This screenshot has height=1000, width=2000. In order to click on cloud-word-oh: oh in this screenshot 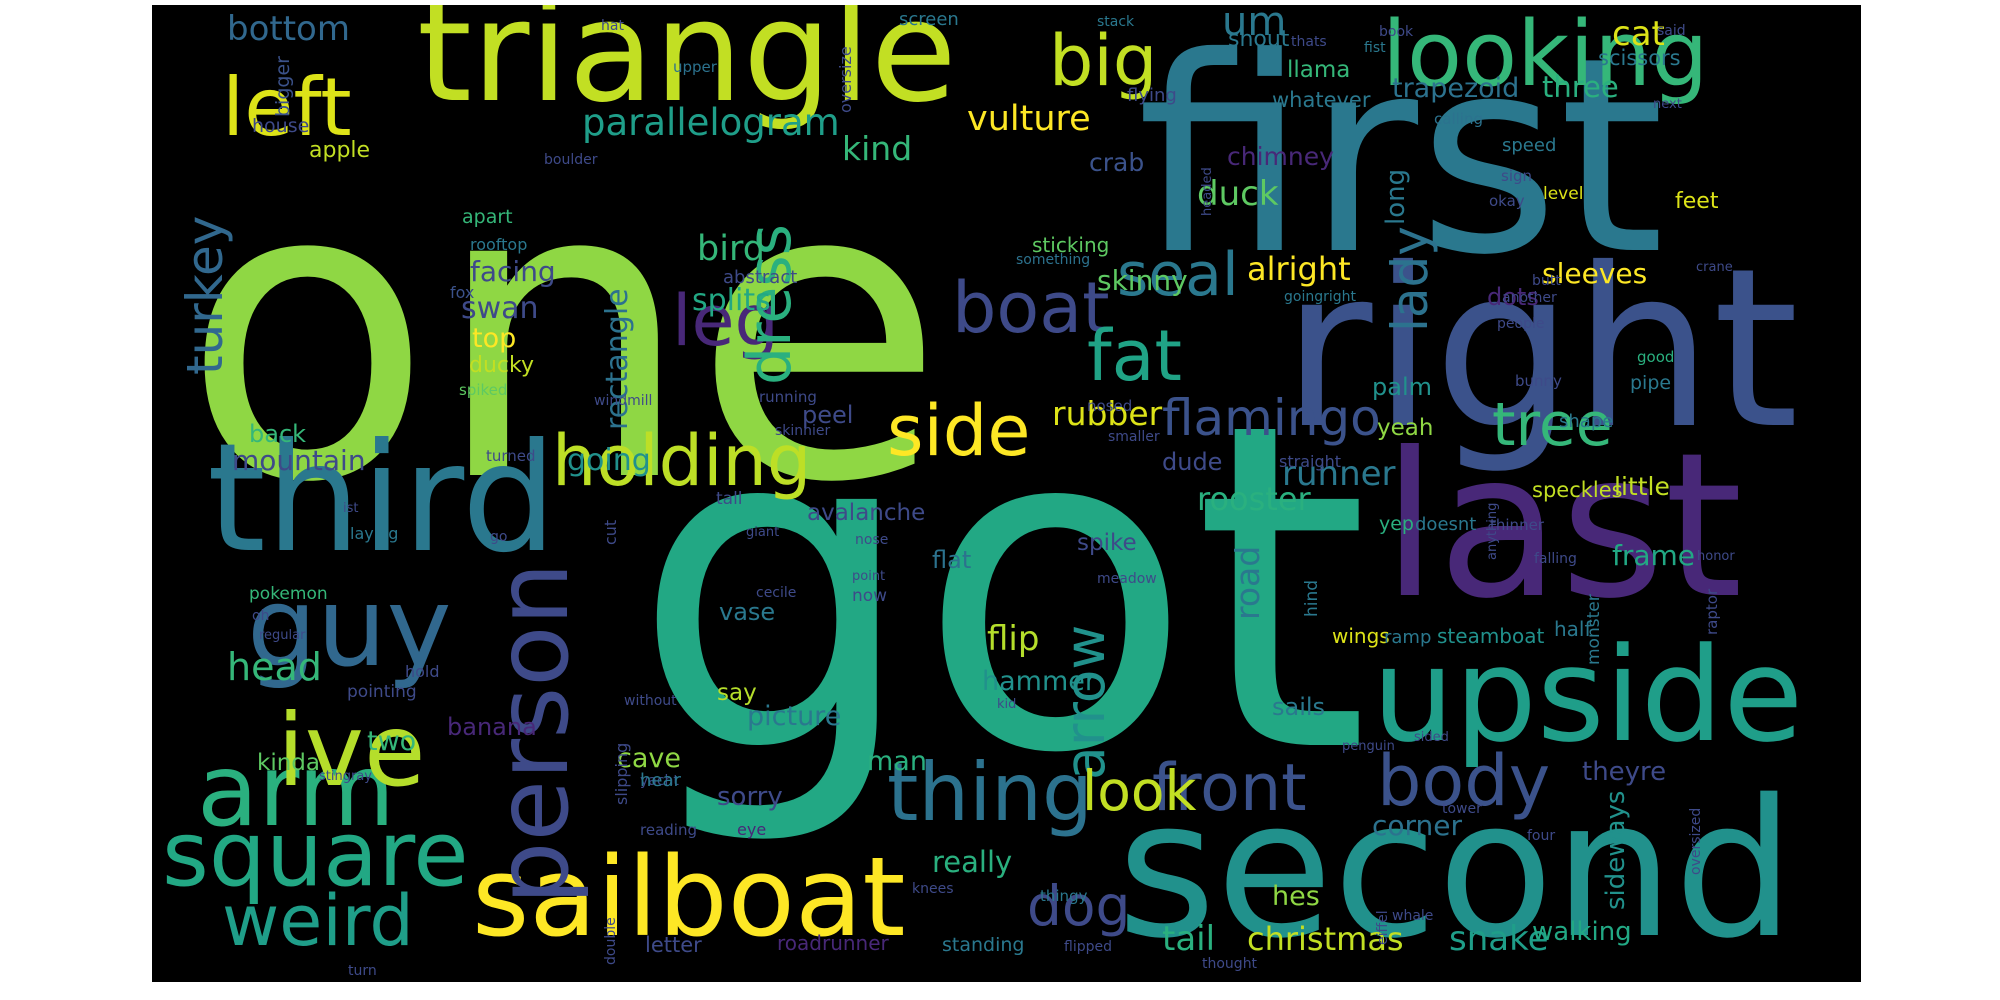, I will do `click(260, 616)`.